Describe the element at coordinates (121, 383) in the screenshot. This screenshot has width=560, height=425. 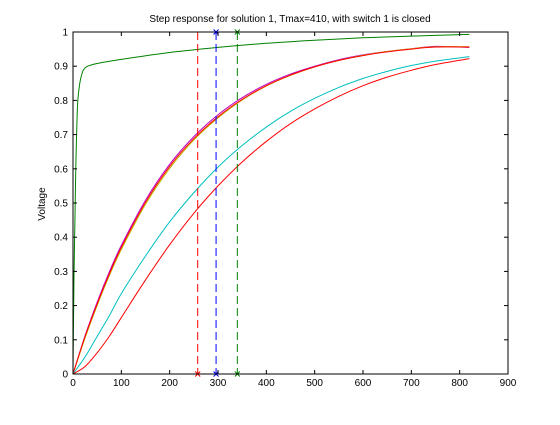
I see `x-tick-label: 100` at that location.